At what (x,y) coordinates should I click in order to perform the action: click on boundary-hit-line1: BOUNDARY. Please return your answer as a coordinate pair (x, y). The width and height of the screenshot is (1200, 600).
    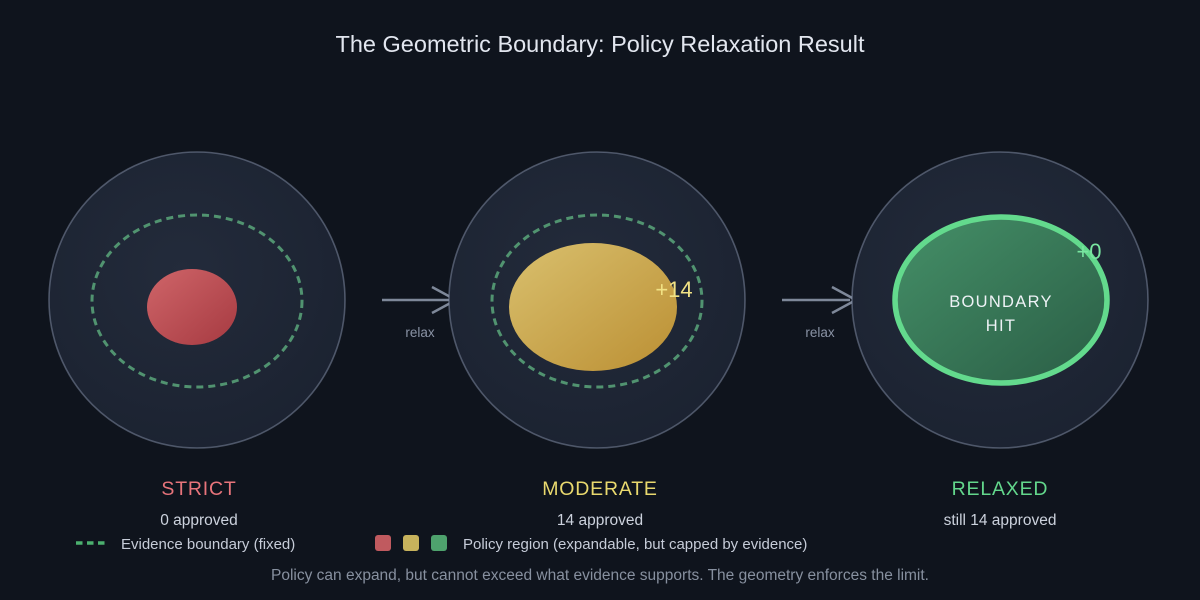
    Looking at the image, I should click on (1001, 302).